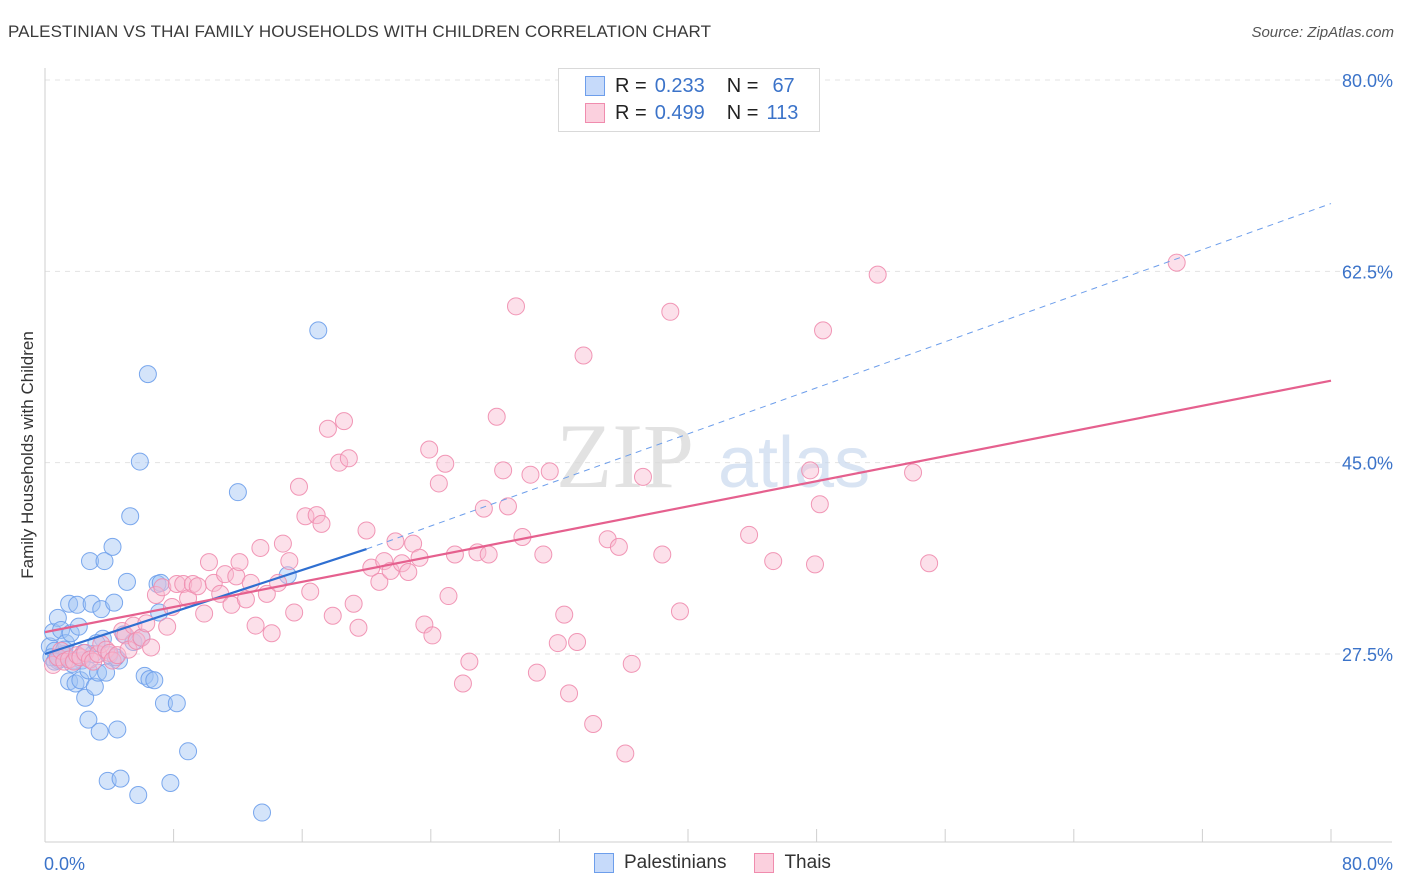 The height and width of the screenshot is (892, 1406). What do you see at coordinates (64, 864) in the screenshot?
I see `x-tick-label: 0.0%` at bounding box center [64, 864].